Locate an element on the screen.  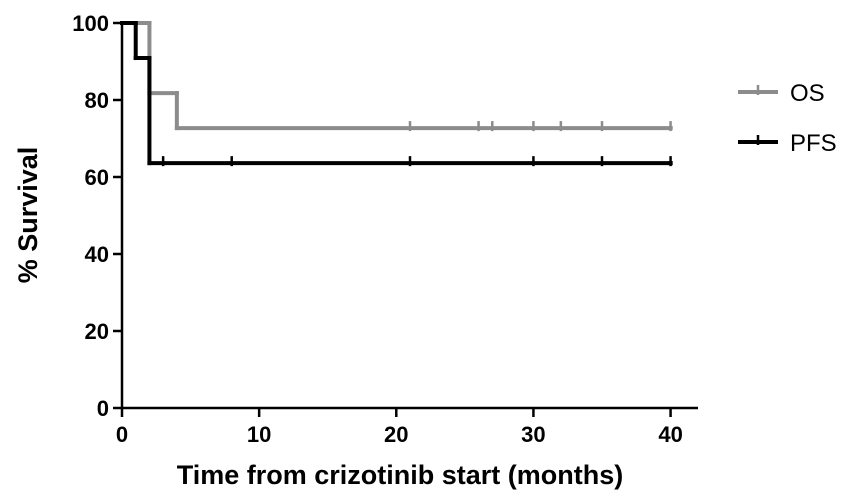
x-tick-label: 40 is located at coordinates (670, 434).